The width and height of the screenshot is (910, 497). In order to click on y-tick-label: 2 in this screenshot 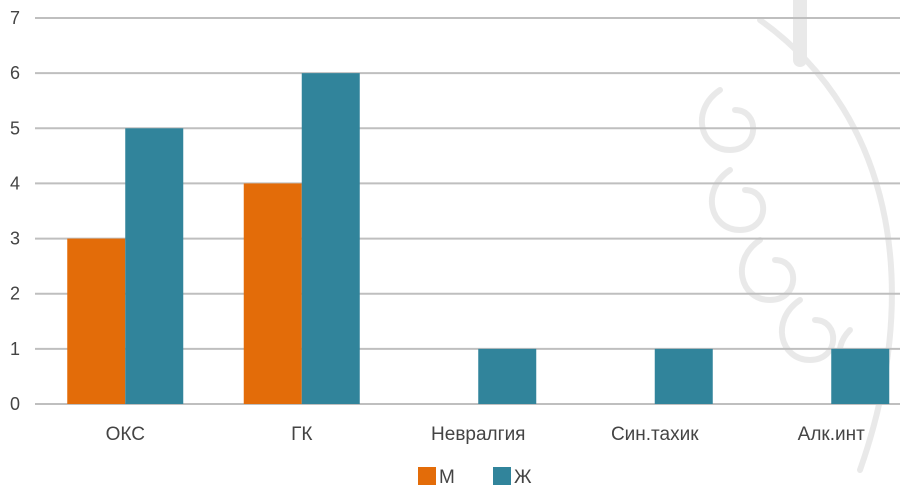, I will do `click(15, 294)`.